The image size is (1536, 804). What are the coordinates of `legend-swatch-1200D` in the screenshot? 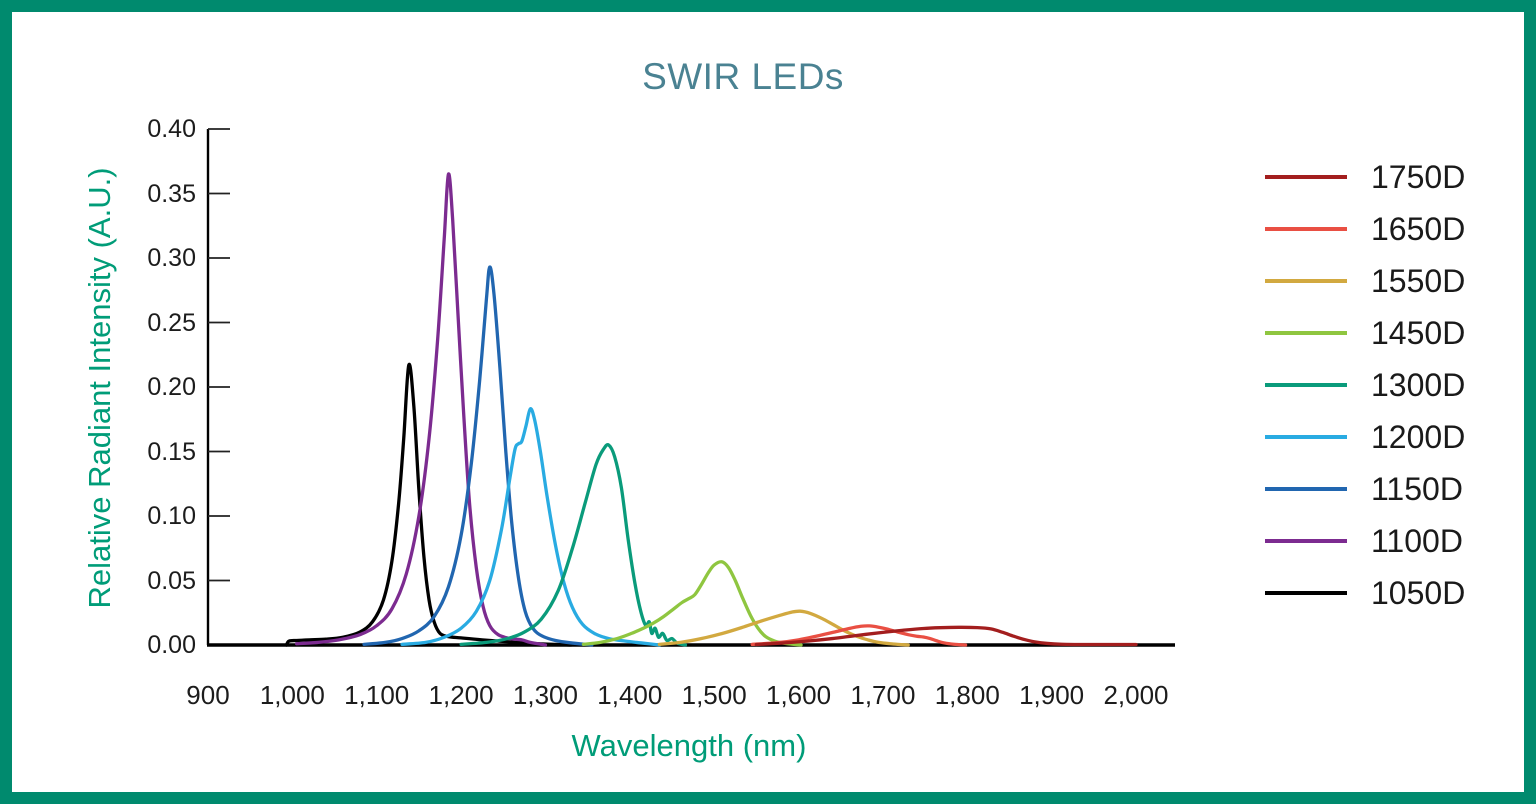 It's located at (1306, 437).